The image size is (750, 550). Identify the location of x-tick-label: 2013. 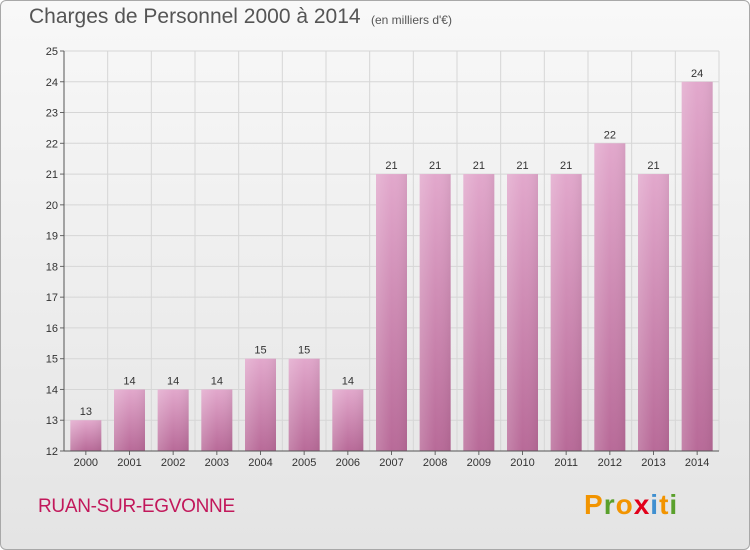
(653, 463).